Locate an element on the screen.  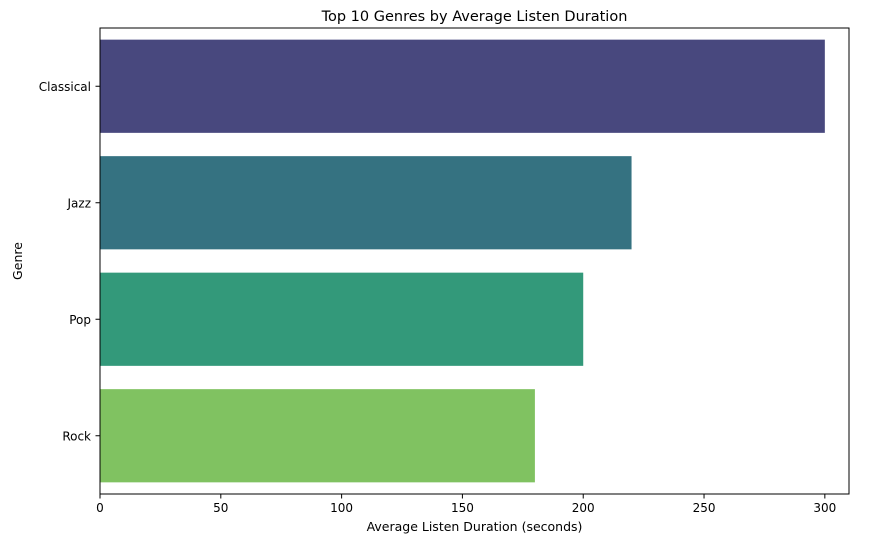
x-tick-label: 100 is located at coordinates (341, 508).